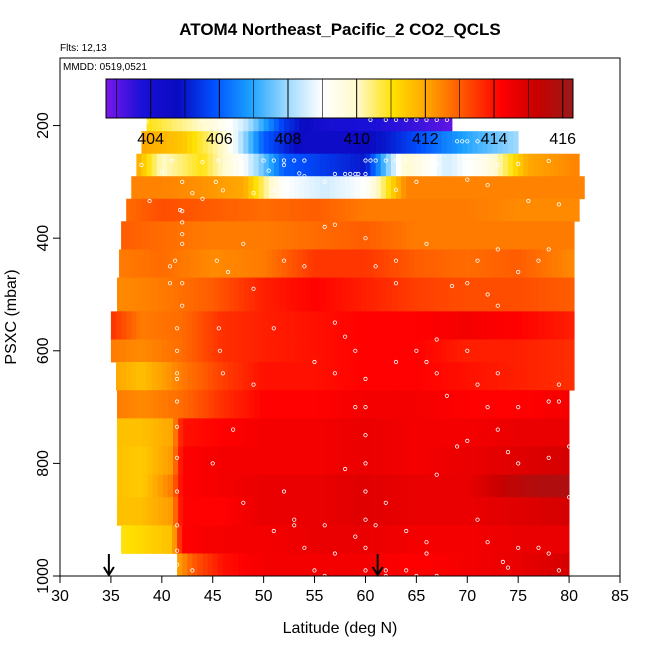  What do you see at coordinates (243, 565) in the screenshot?
I see `flight-arrows` at bounding box center [243, 565].